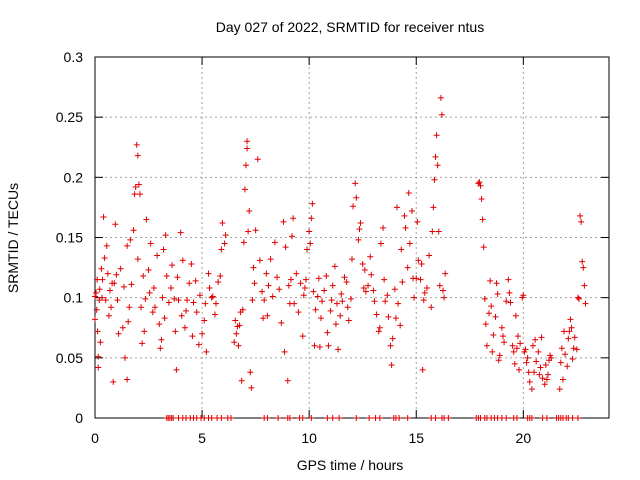 This screenshot has width=640, height=480. What do you see at coordinates (79, 418) in the screenshot?
I see `y-tick-label: 0` at bounding box center [79, 418].